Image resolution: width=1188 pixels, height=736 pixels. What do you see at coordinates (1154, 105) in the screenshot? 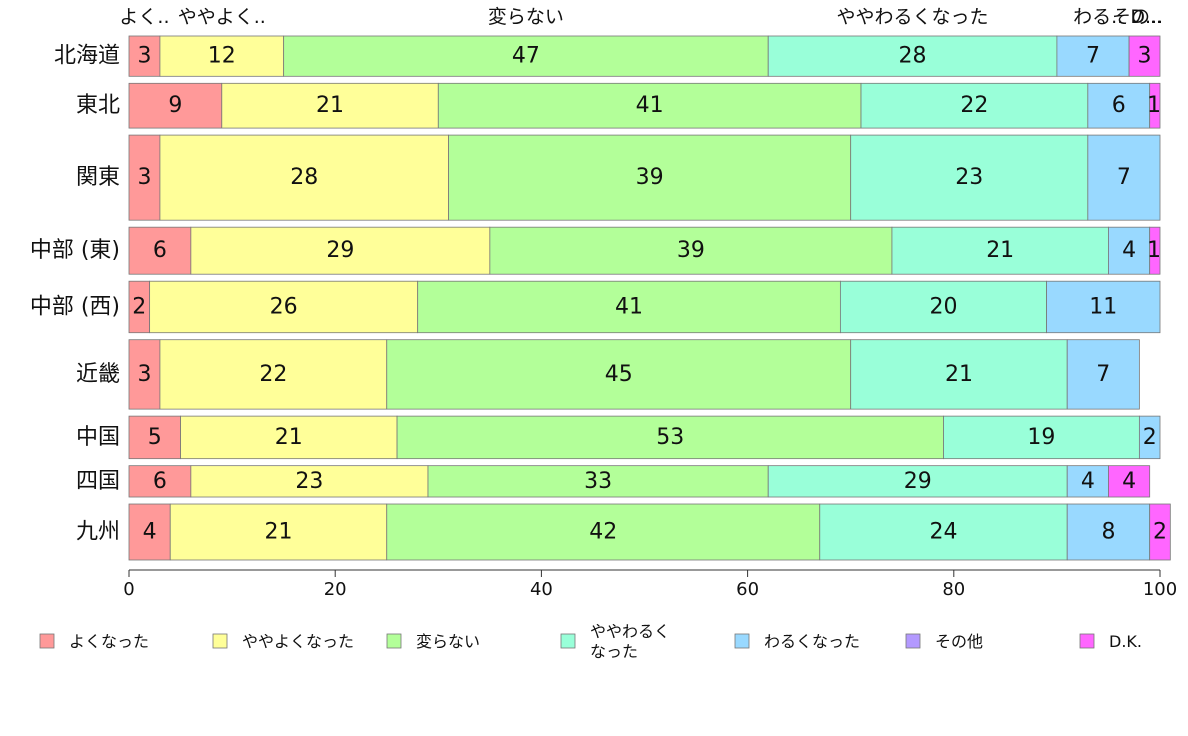
I see `segment-value-label: 1` at bounding box center [1154, 105].